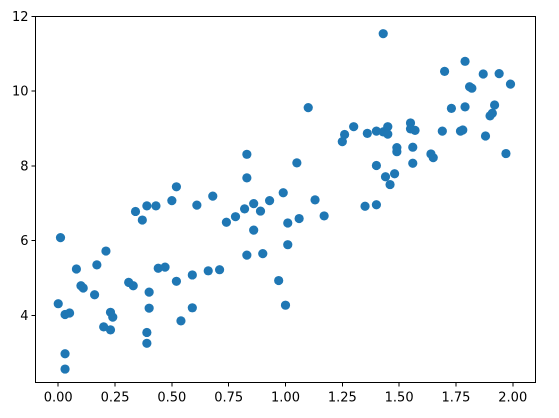 This screenshot has height=418, width=559. What do you see at coordinates (171, 398) in the screenshot?
I see `x-tick-label: 0.50` at bounding box center [171, 398].